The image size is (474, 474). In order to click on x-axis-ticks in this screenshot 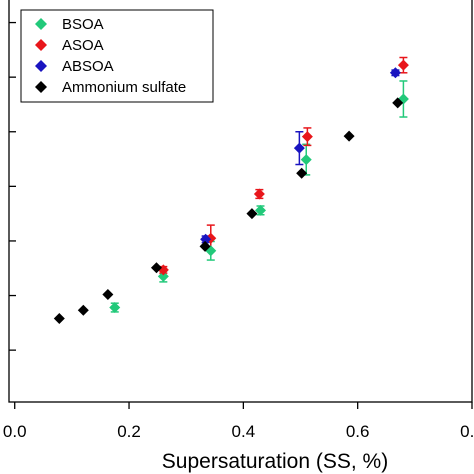, I will do `click(243, 405)`.